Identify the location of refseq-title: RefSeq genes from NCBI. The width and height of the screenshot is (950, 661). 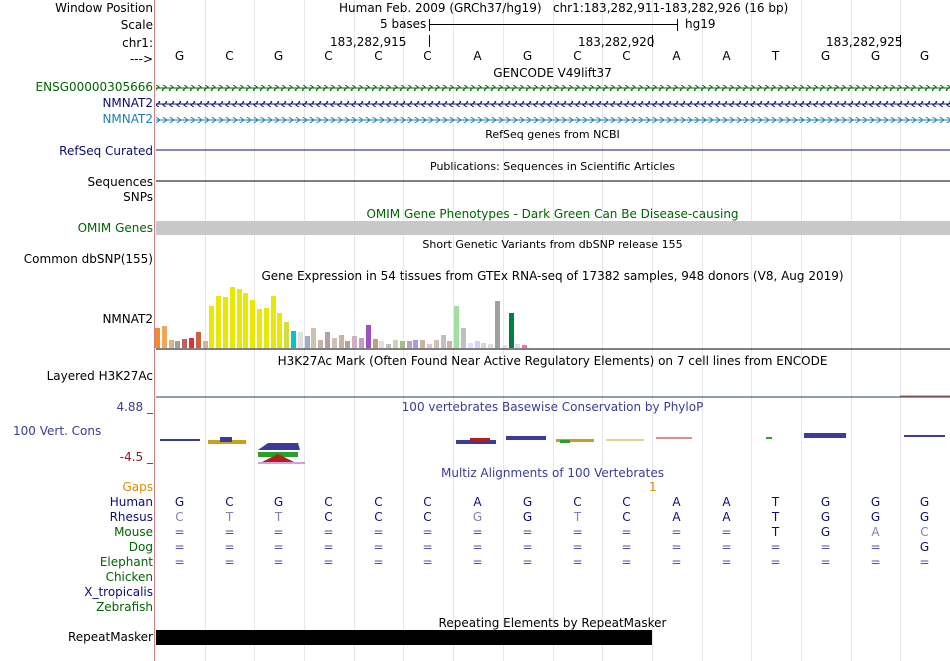
(552, 134).